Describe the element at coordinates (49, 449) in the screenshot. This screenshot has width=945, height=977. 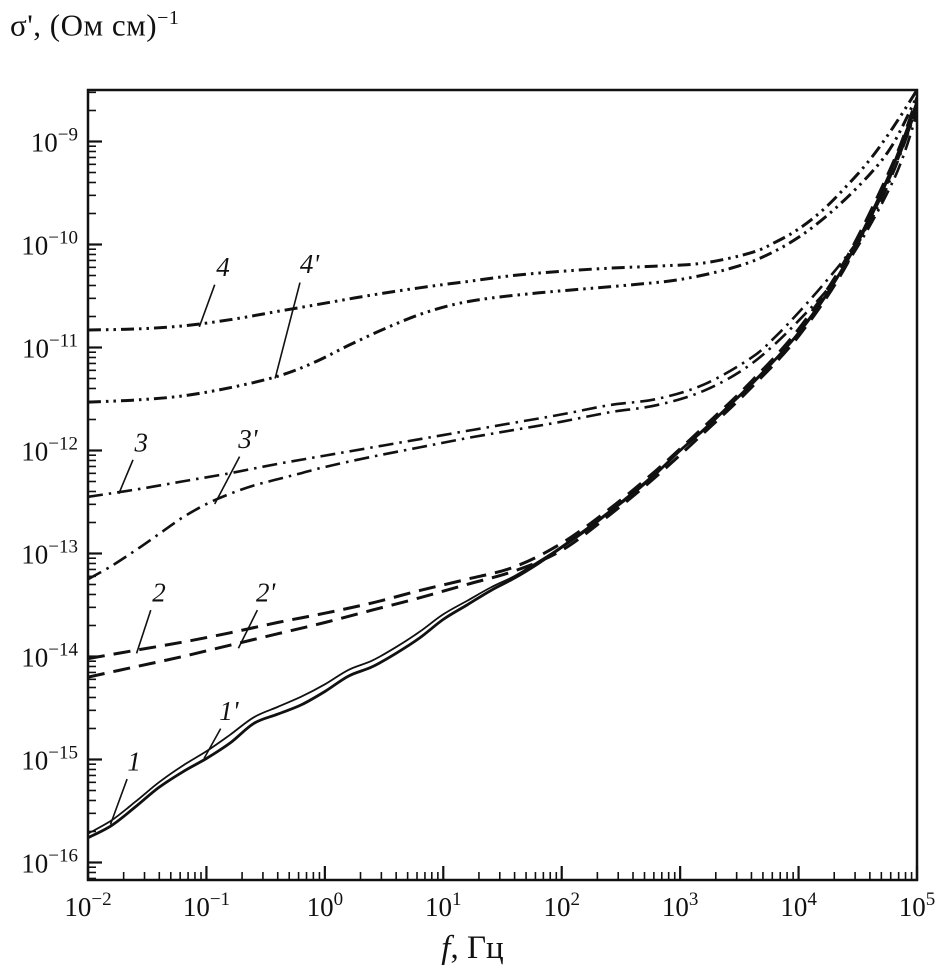
I see `y-tick-label: 10−12` at that location.